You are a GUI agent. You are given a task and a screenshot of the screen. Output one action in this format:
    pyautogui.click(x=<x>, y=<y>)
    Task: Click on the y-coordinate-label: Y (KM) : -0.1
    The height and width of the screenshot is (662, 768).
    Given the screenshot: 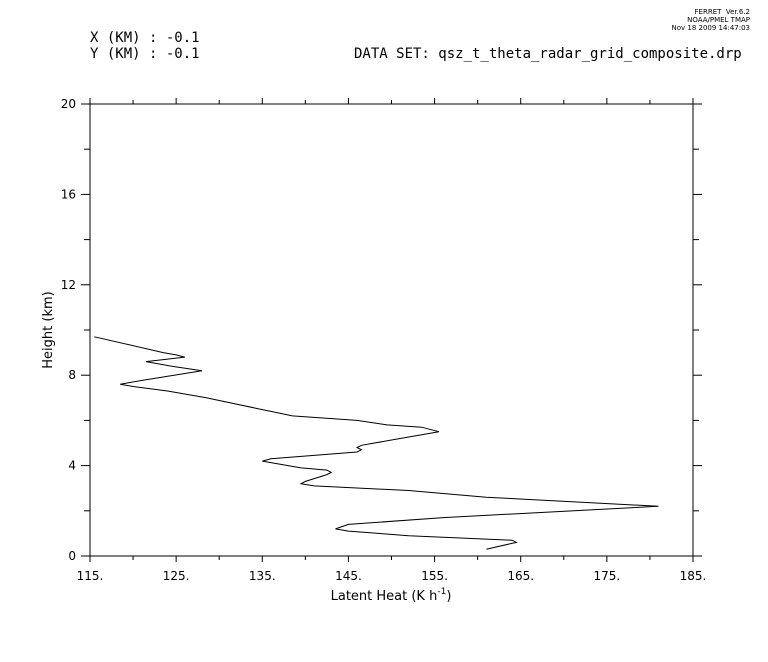 What is the action you would take?
    pyautogui.click(x=145, y=54)
    